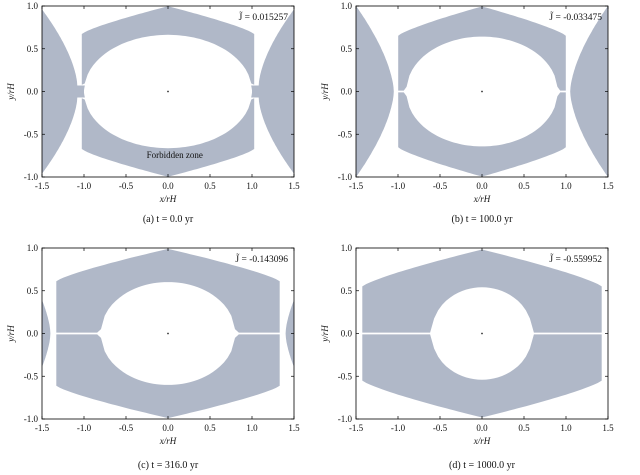 This screenshot has width=640, height=475. I want to click on j-value-label: J̃ = 0.015257, so click(264, 16).